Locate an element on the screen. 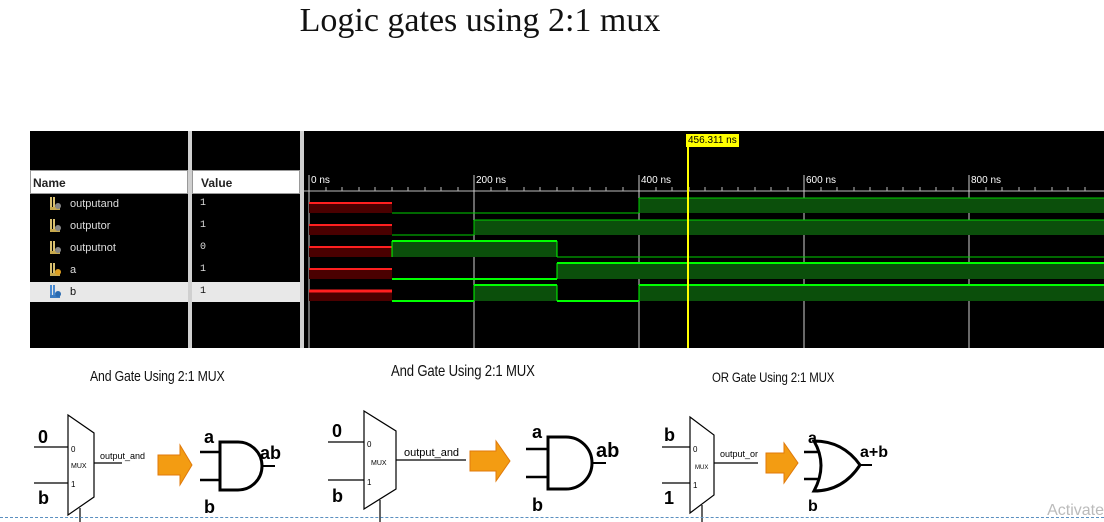 The image size is (1104, 522). wave-b is located at coordinates (706, 293).